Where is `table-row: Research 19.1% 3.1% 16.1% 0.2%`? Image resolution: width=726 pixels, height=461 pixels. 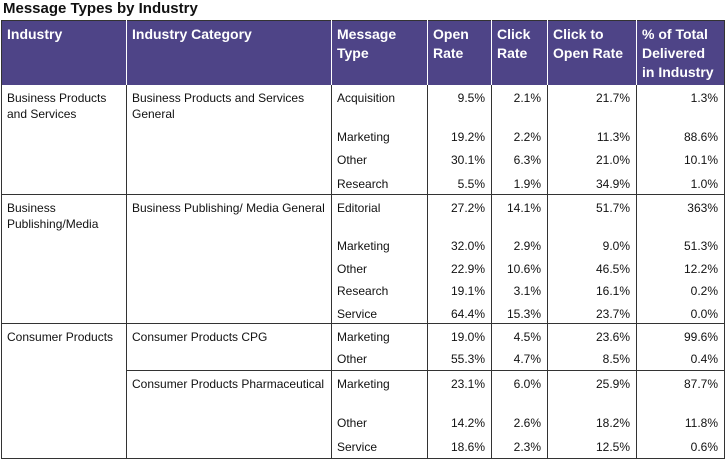 table-row: Research 19.1% 3.1% 16.1% 0.2% is located at coordinates (363, 289).